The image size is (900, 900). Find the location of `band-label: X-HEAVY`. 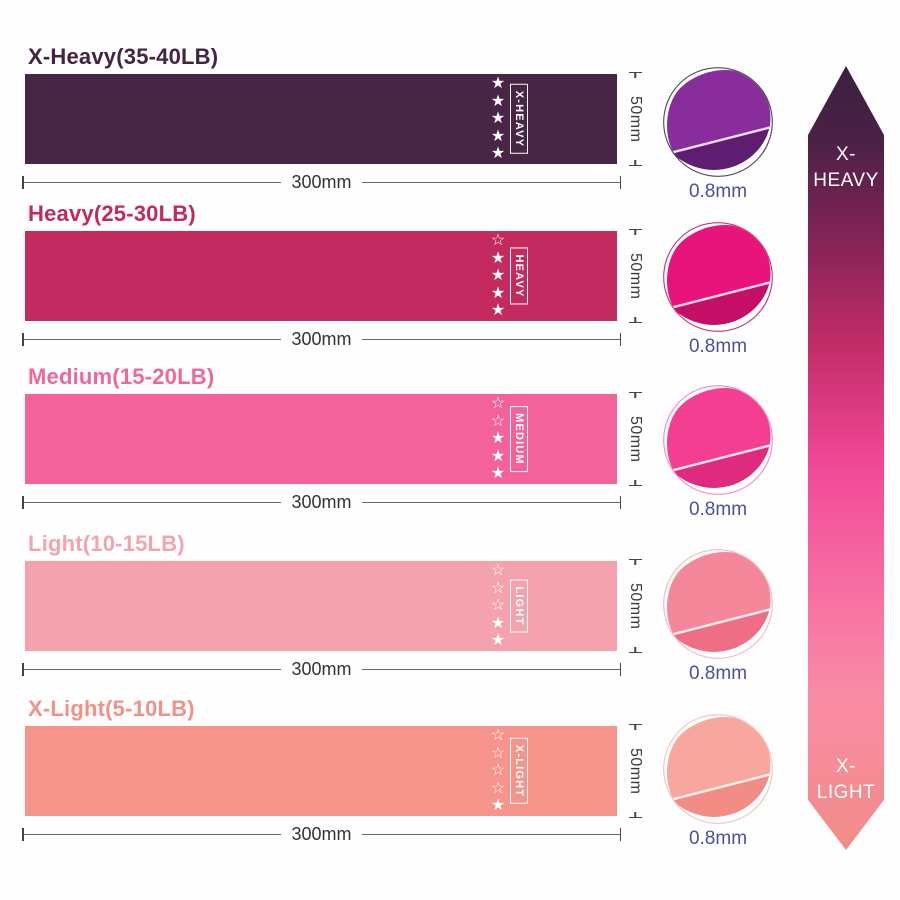

band-label: X-HEAVY is located at coordinates (519, 119).